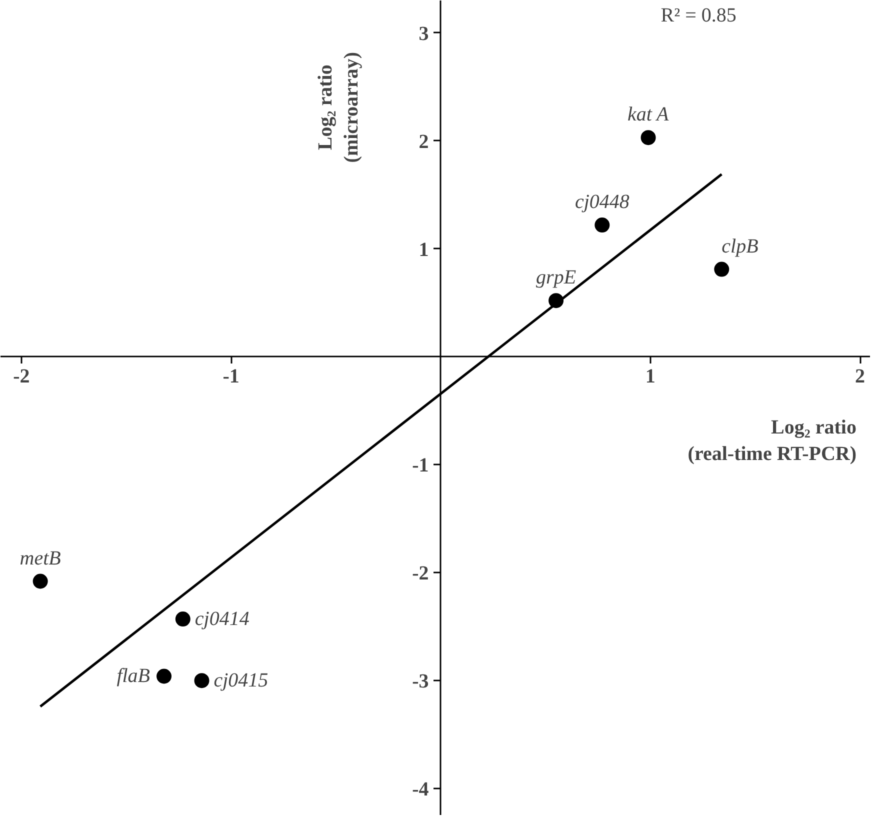  I want to click on y-axis-title: Log₂ ratio (microarray), so click(338, 107).